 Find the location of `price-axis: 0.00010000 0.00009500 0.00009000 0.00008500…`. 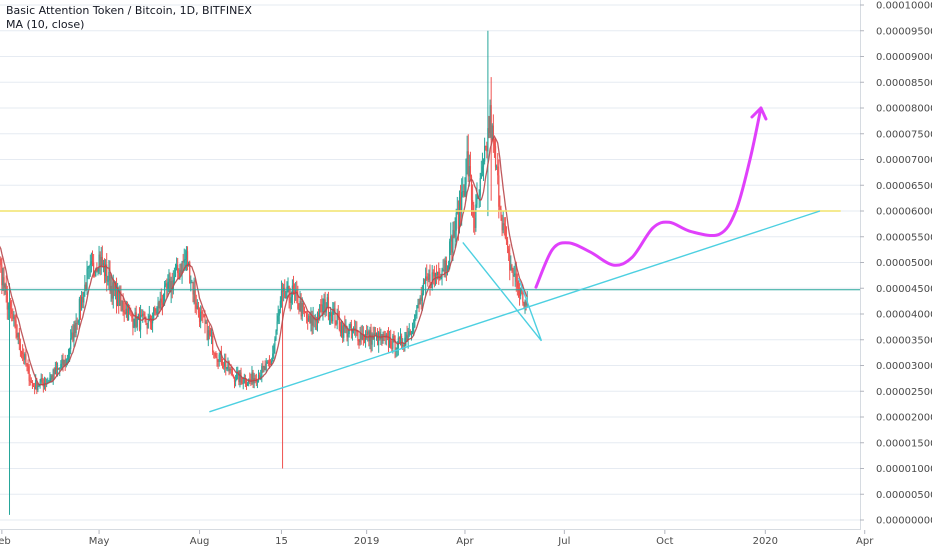

price-axis: 0.00010000 0.00009500 0.00009000 0.00008500… is located at coordinates (896, 265).